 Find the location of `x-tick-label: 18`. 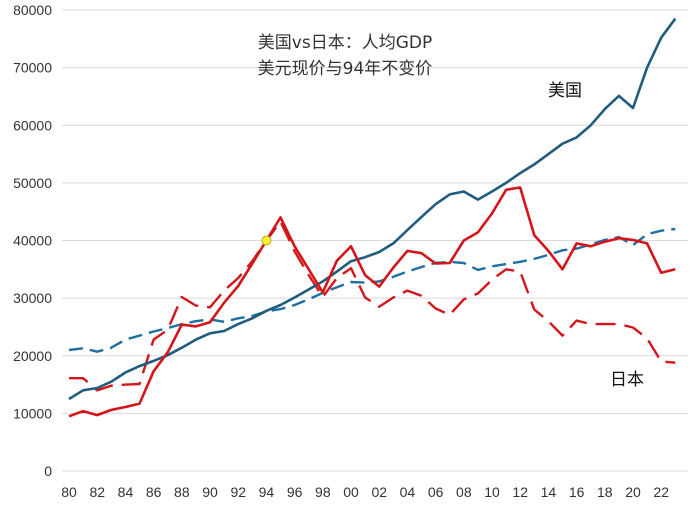

x-tick-label: 18 is located at coordinates (605, 492).